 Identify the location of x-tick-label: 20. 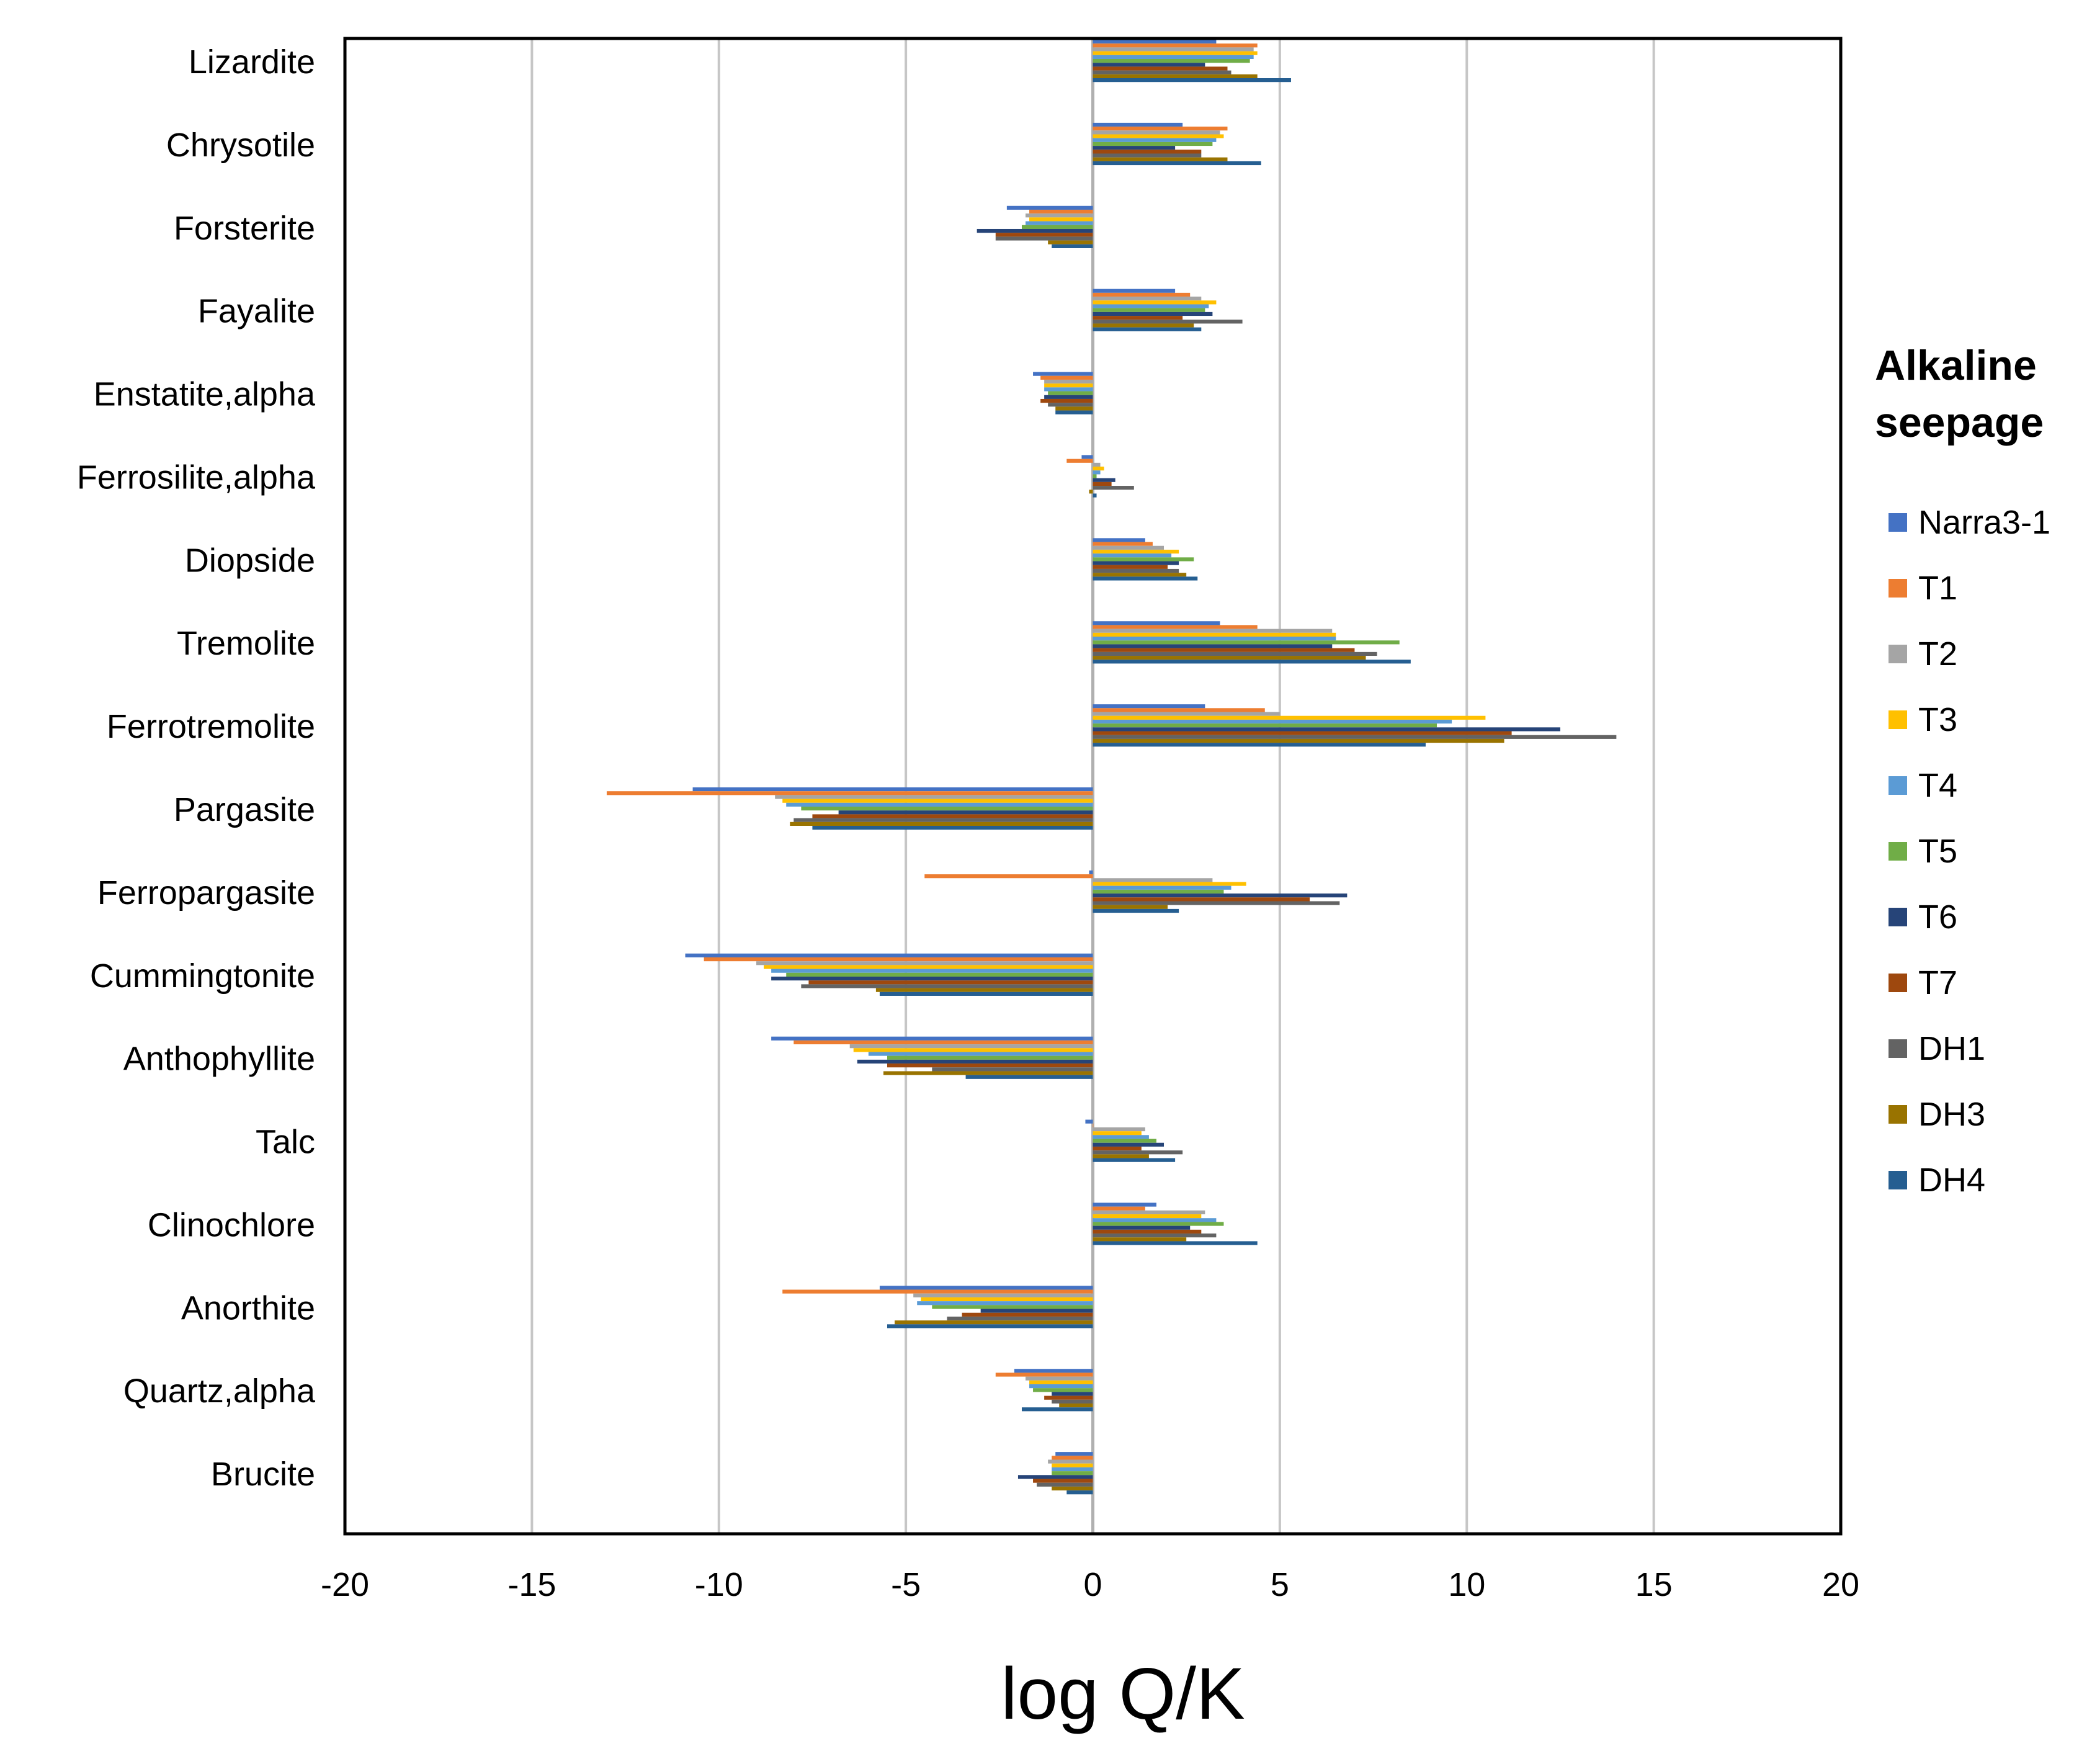
(1840, 1584).